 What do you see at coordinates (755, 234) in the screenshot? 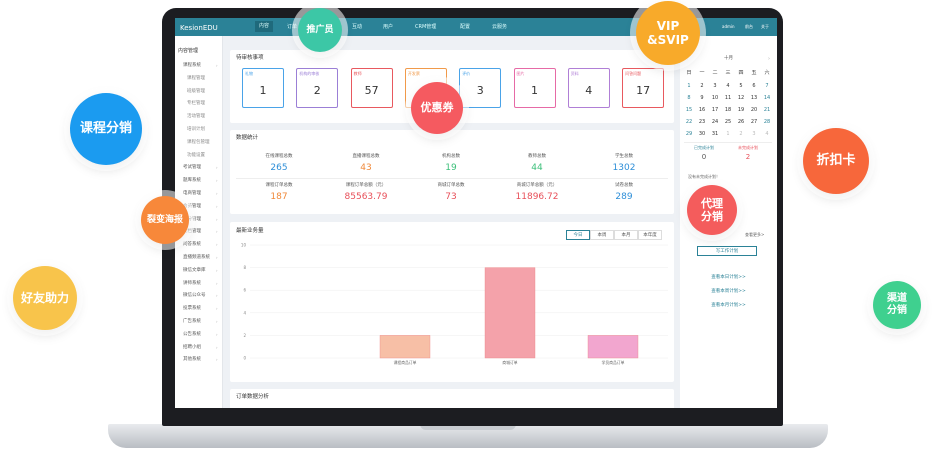
I see `more-link: 查看更多>` at bounding box center [755, 234].